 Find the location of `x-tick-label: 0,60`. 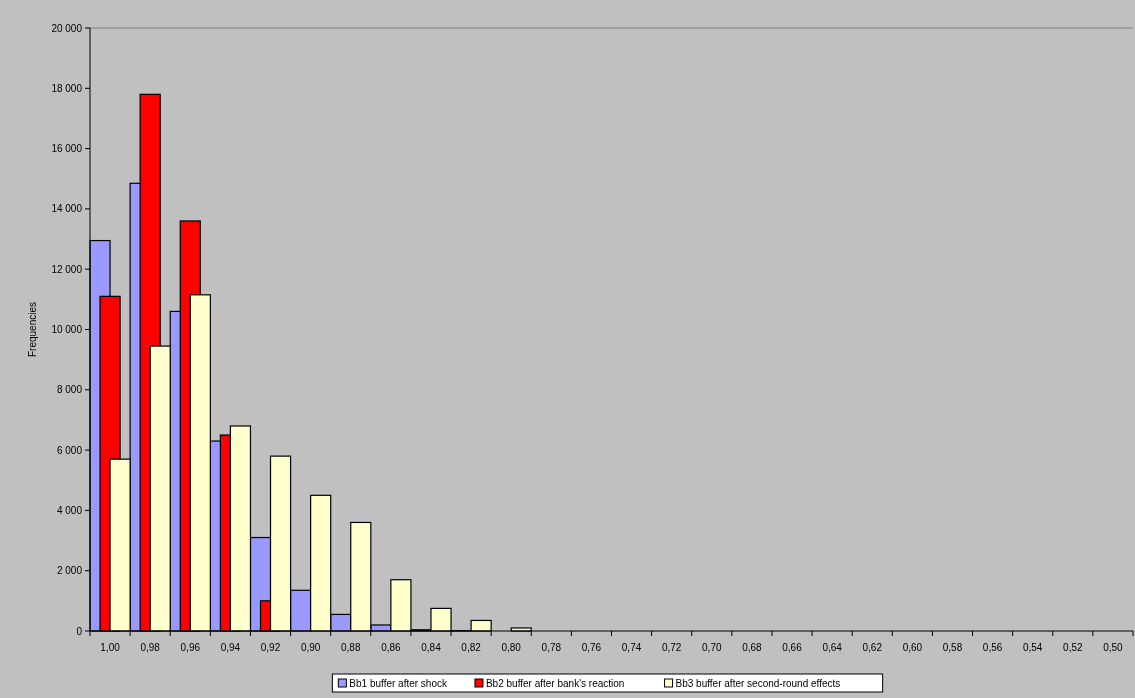

x-tick-label: 0,60 is located at coordinates (912, 647).